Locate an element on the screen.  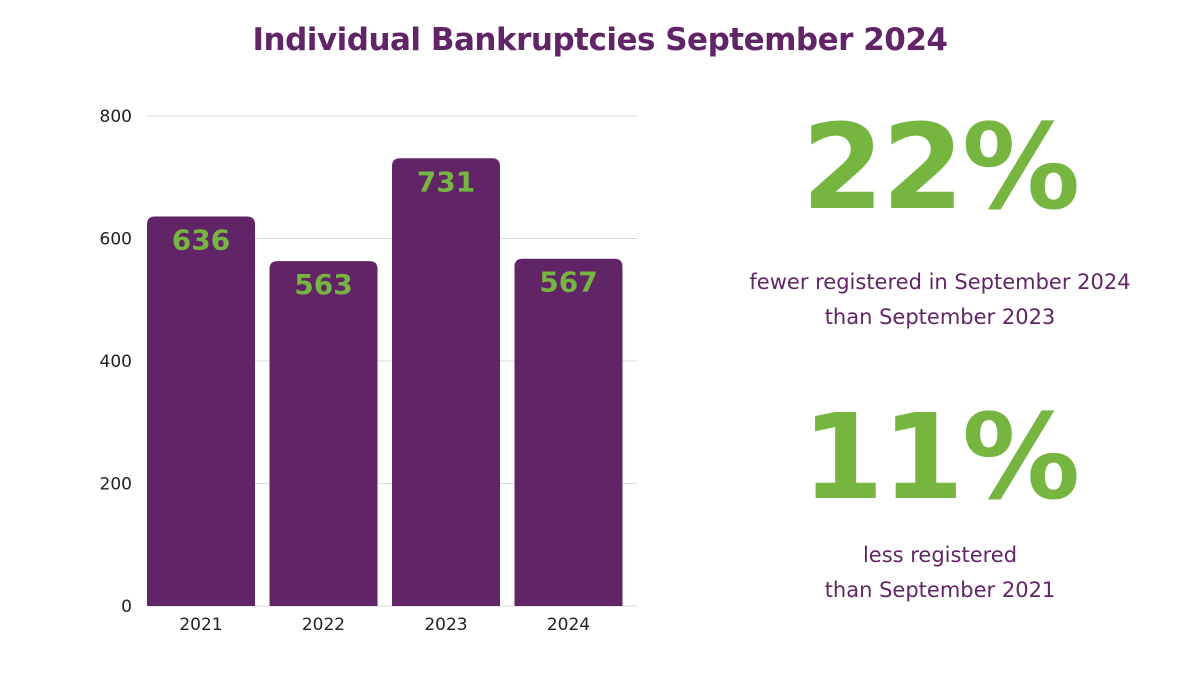
x-tick-label-2022: 2022 is located at coordinates (323, 625).